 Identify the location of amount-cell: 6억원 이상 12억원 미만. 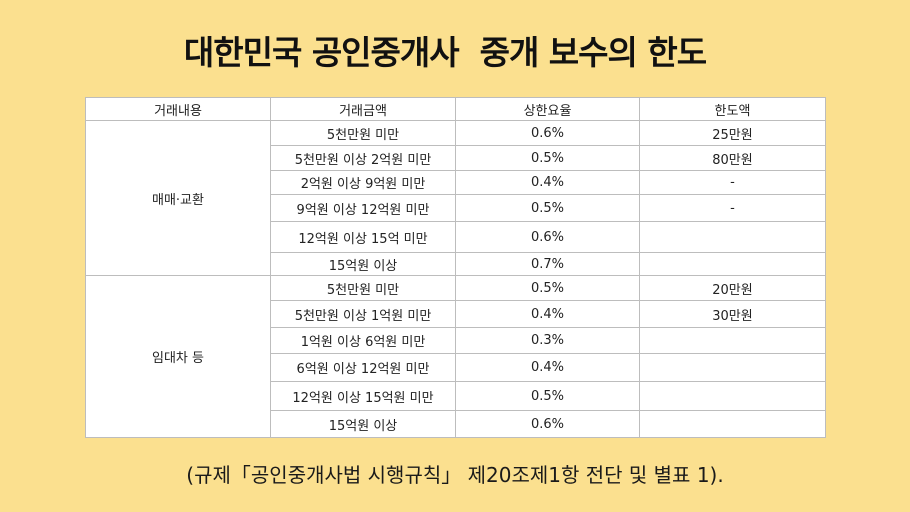
(363, 367).